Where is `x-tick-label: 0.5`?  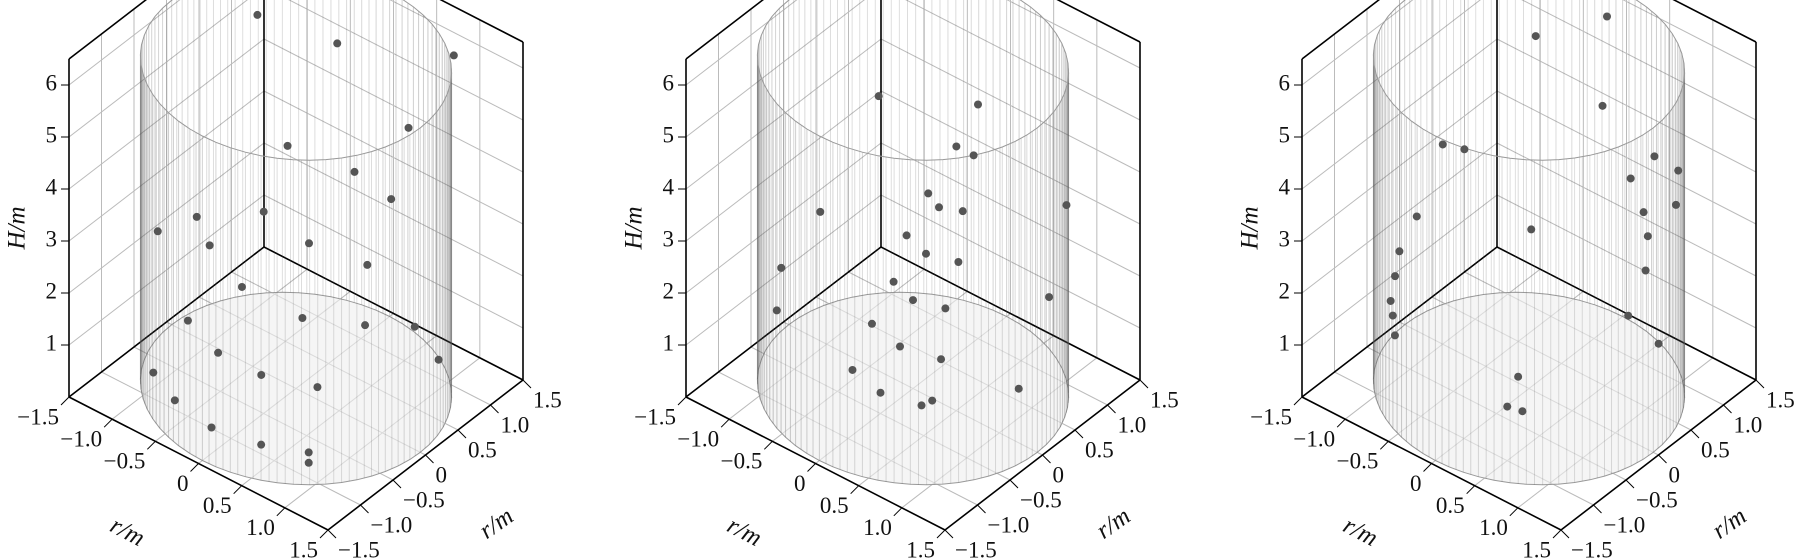
x-tick-label: 0.5 is located at coordinates (834, 505).